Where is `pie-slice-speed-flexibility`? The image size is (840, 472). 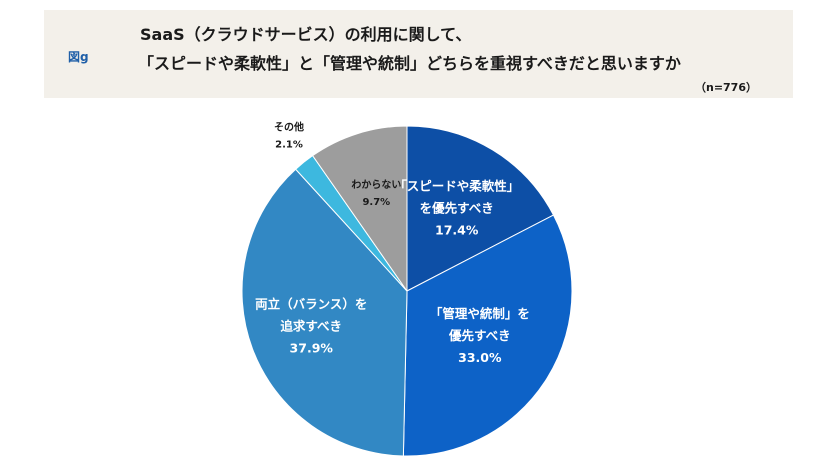 pie-slice-speed-flexibility is located at coordinates (480, 208).